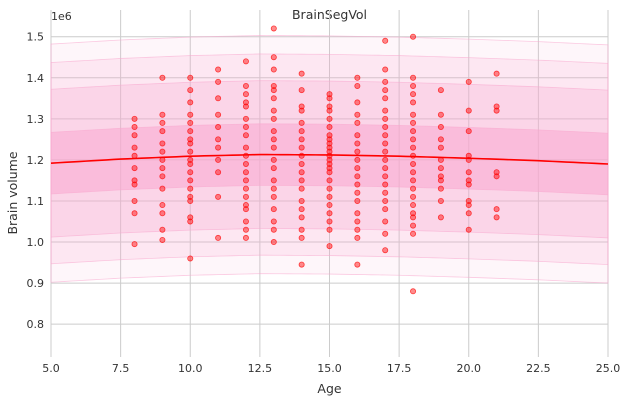 The width and height of the screenshot is (628, 402). What do you see at coordinates (36, 78) in the screenshot?
I see `y-tick-label: 1.4` at bounding box center [36, 78].